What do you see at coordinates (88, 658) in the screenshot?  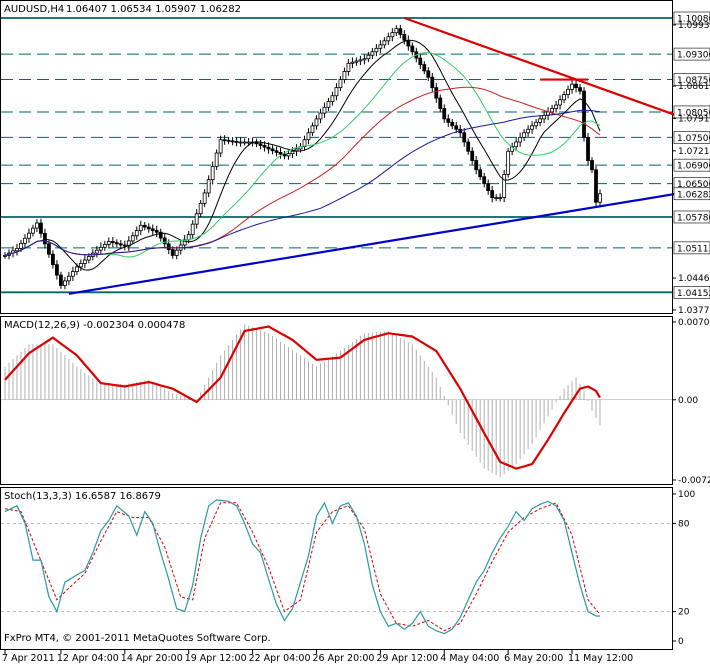 I see `time-label: 12 Apr 04:00` at bounding box center [88, 658].